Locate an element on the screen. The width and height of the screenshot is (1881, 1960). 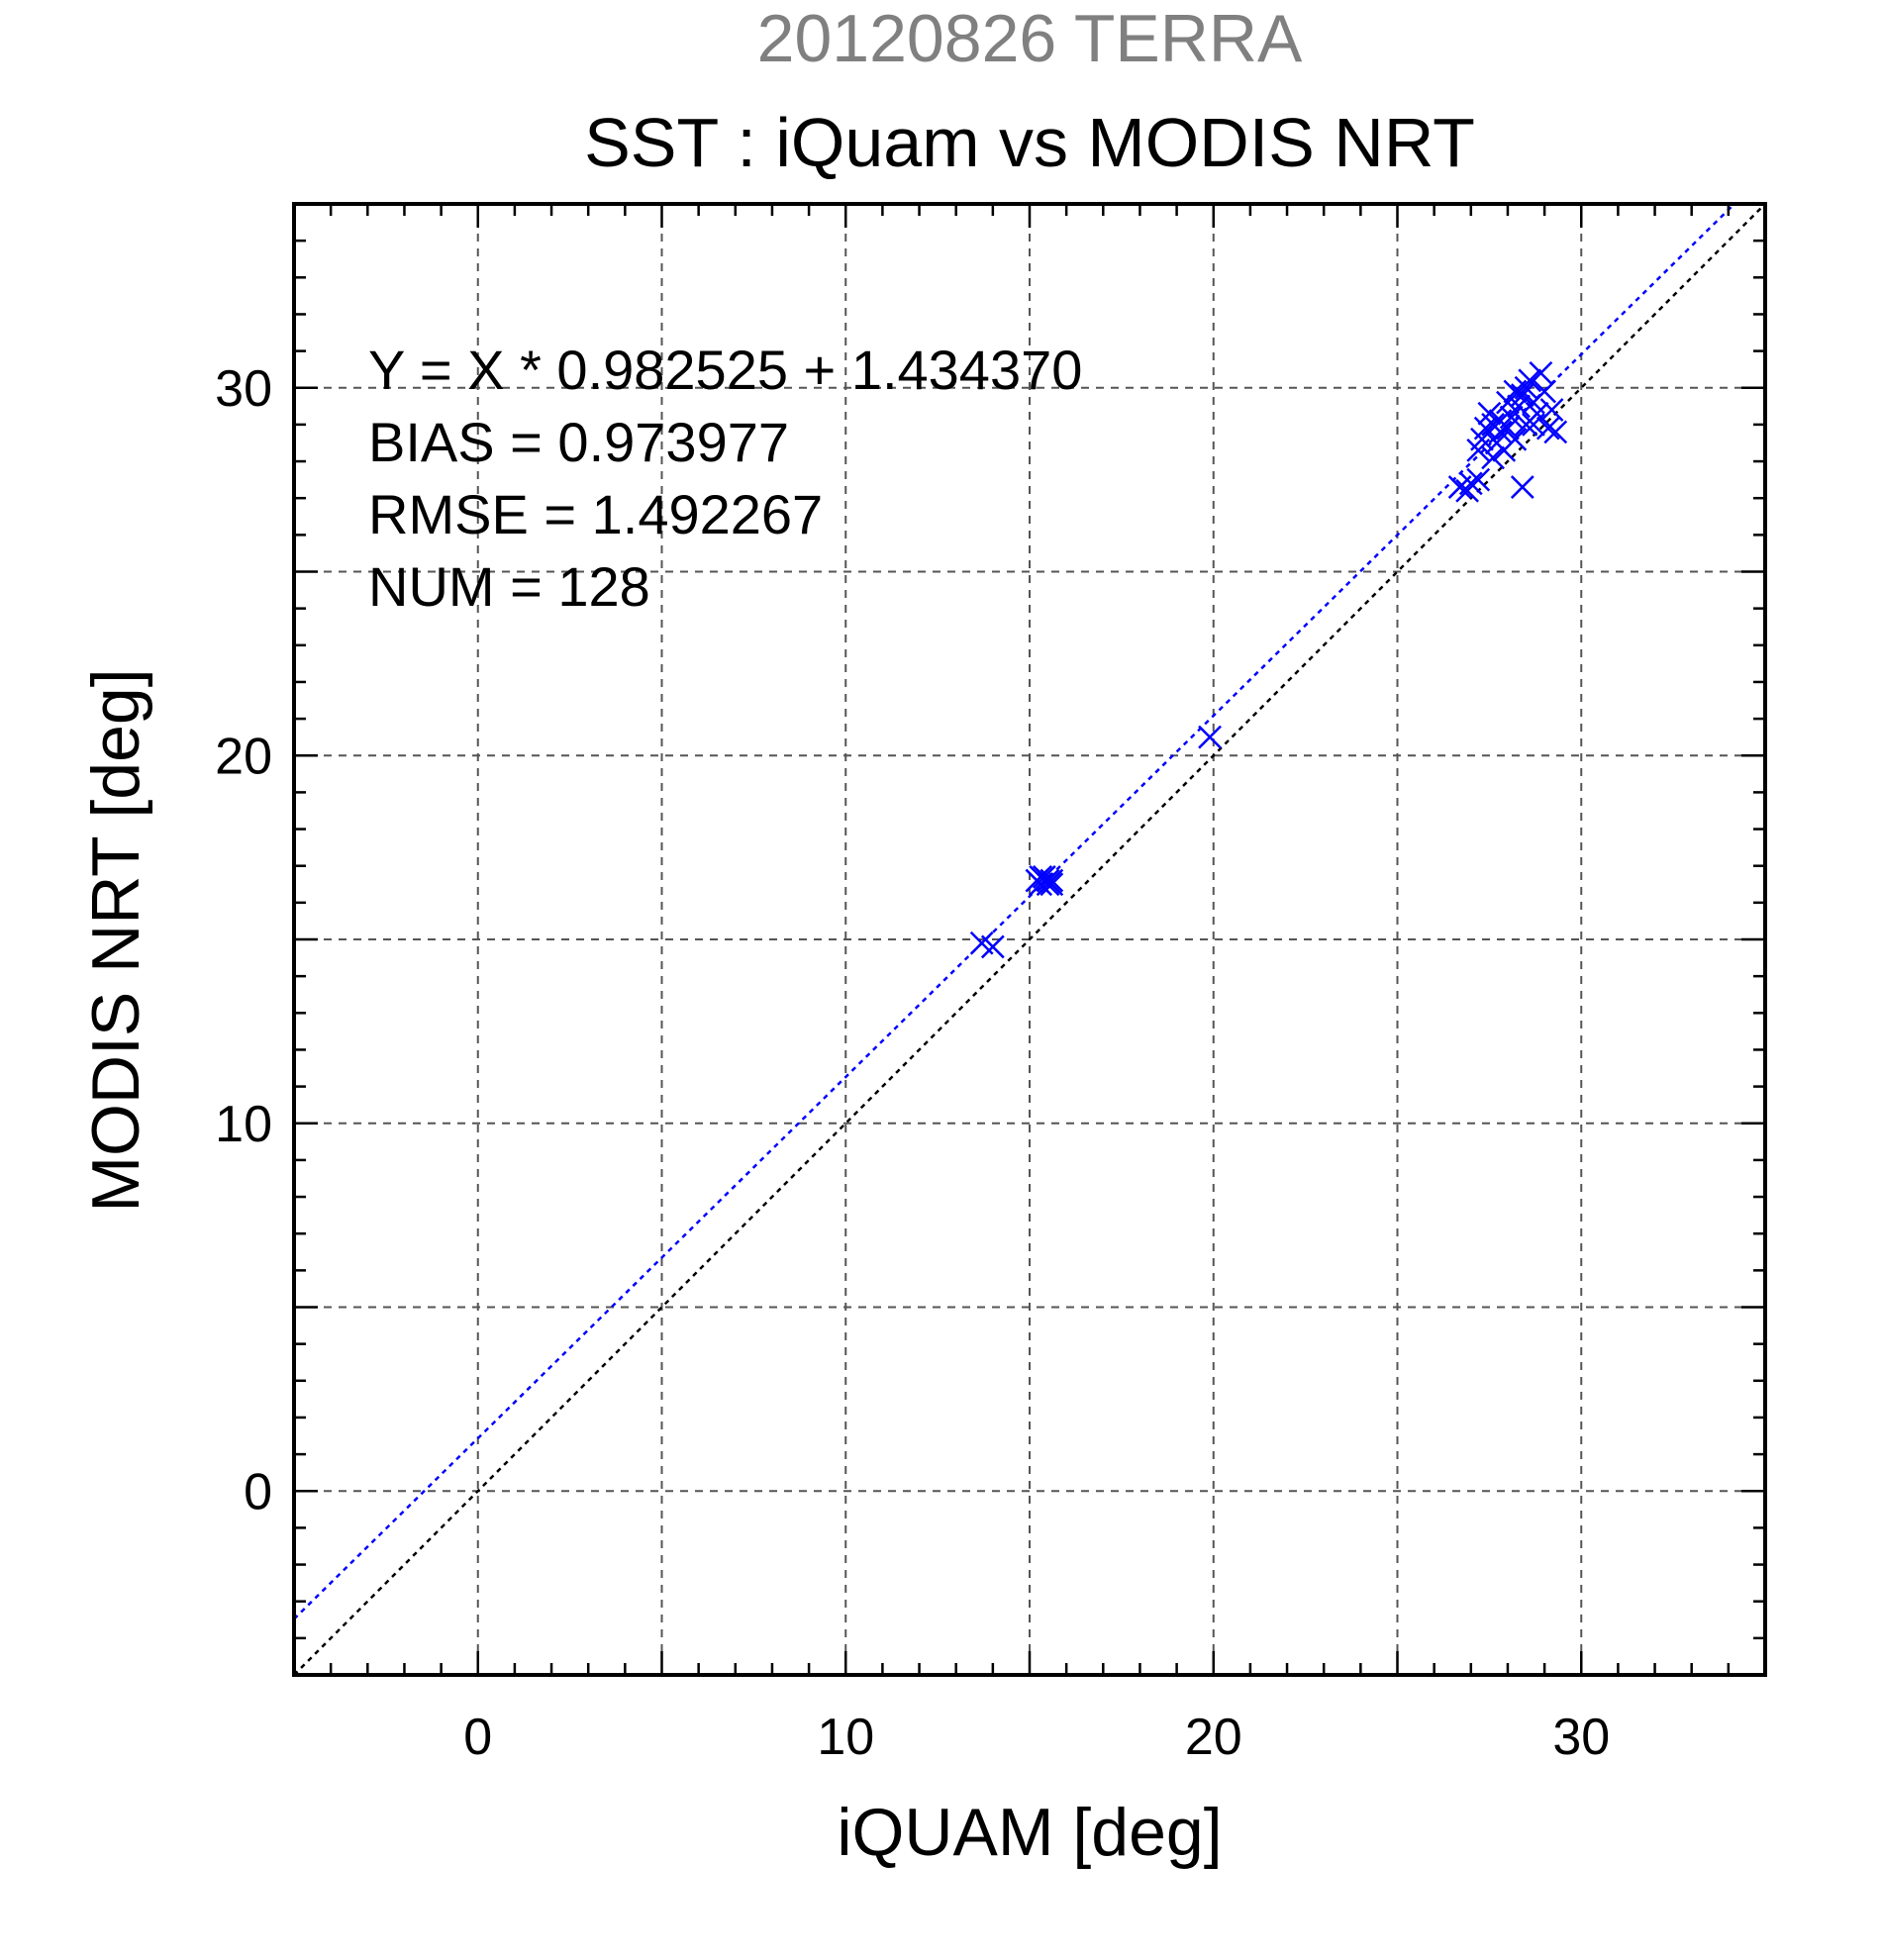
x-axis-label: iQUAM [deg] is located at coordinates (1030, 1832).